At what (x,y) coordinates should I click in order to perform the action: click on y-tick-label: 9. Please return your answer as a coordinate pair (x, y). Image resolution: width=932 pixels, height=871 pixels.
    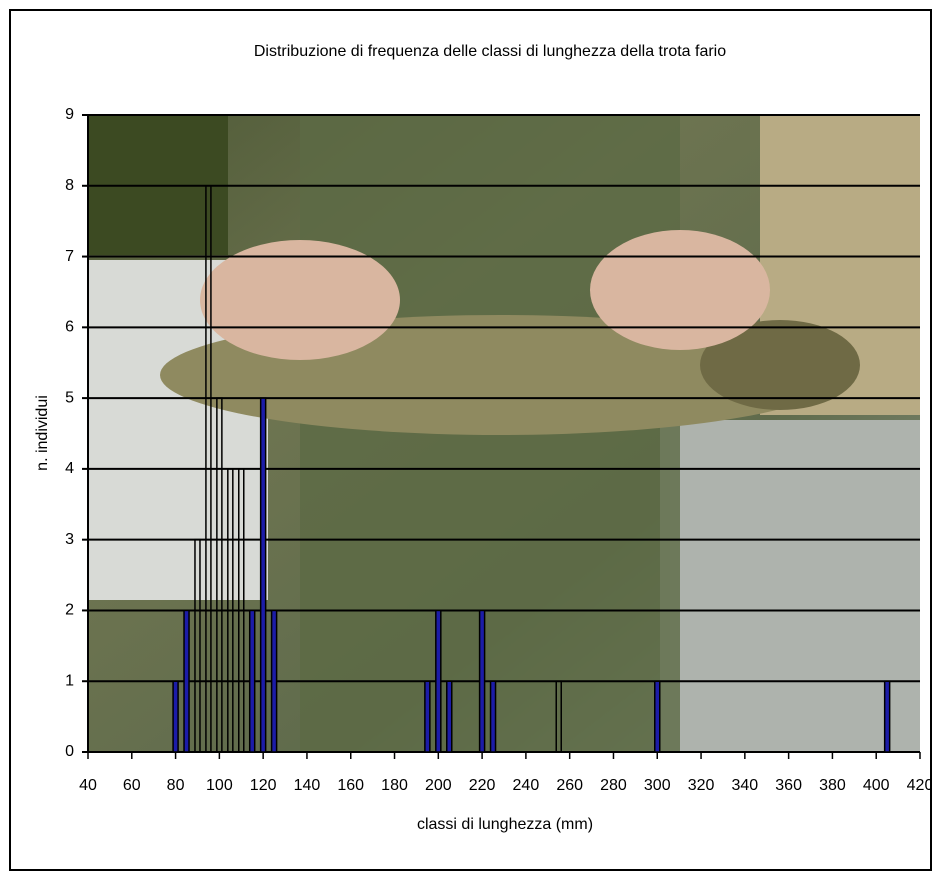
    Looking at the image, I should click on (69, 114).